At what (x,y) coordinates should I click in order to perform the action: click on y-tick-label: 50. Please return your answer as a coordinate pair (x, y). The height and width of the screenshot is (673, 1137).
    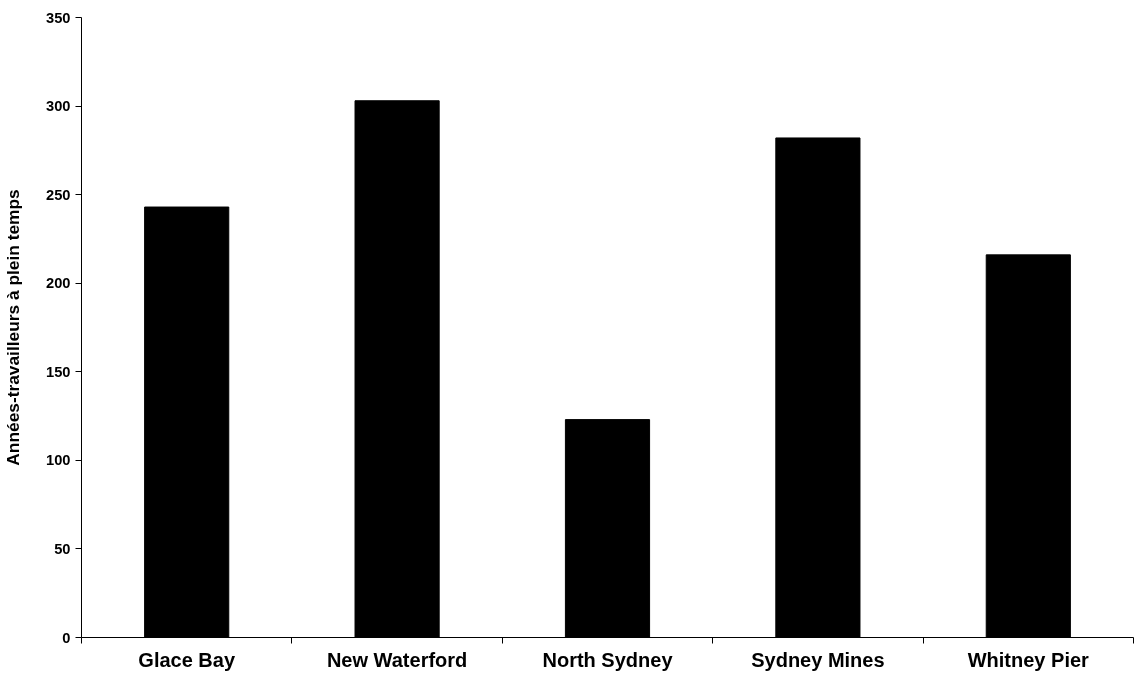
    Looking at the image, I should click on (62, 548).